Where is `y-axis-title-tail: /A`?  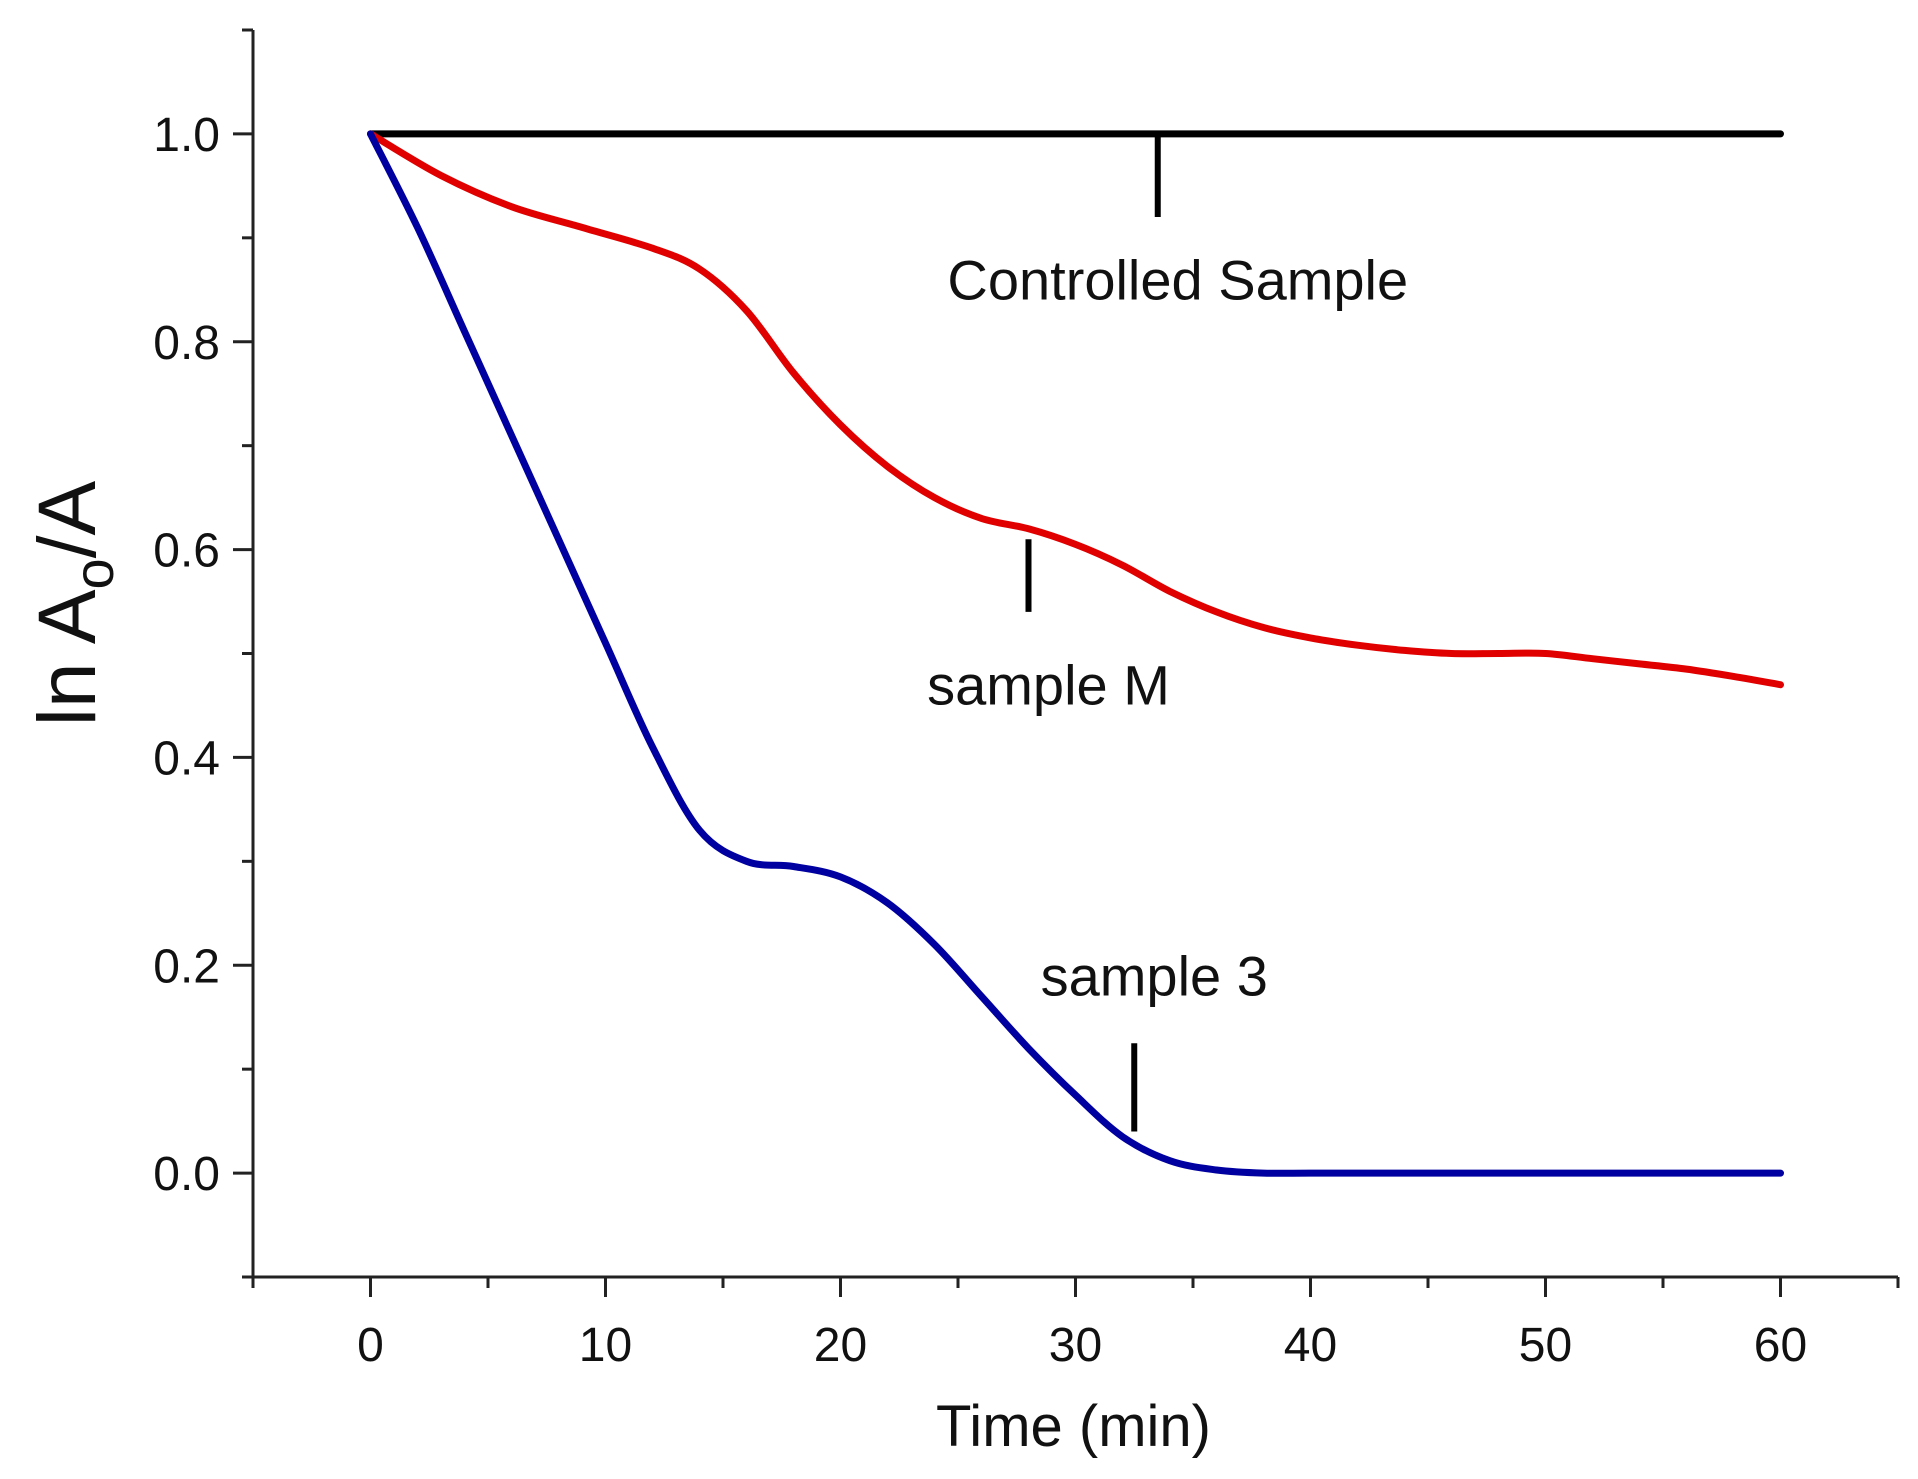 y-axis-title-tail: /A is located at coordinates (67, 519).